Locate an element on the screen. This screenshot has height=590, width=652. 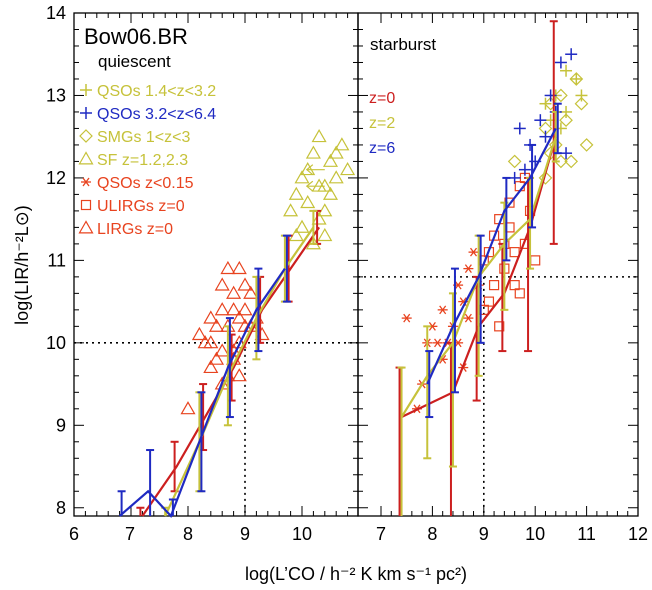
x-tick-label: 9 is located at coordinates (245, 534).